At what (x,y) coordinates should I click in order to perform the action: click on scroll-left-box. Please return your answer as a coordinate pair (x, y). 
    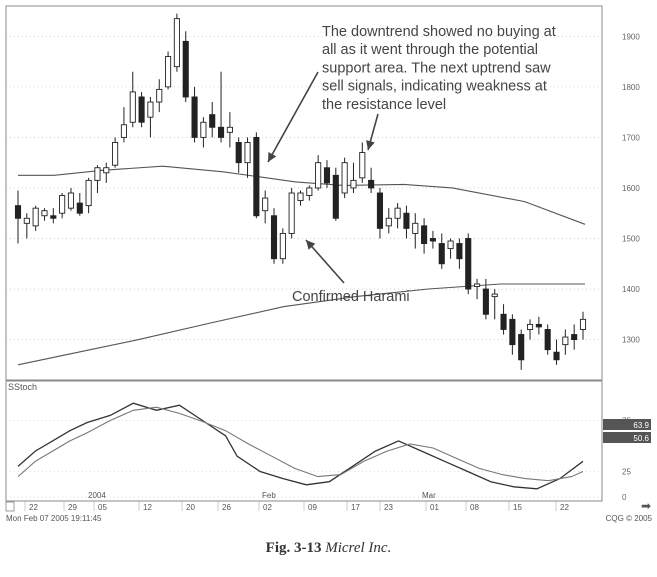
    Looking at the image, I should click on (10, 506).